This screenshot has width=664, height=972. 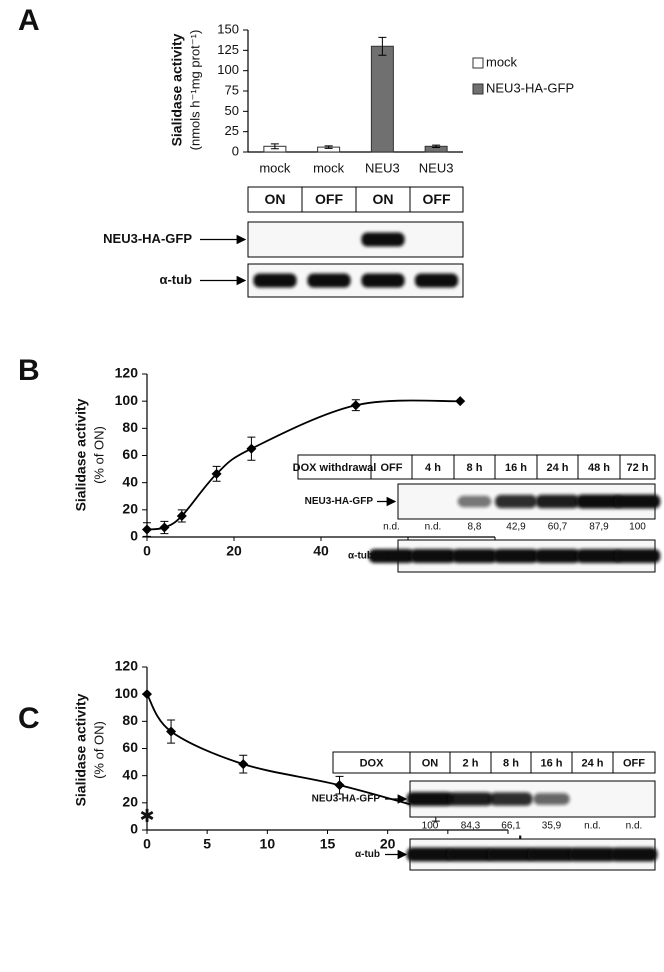 What do you see at coordinates (81, 749) in the screenshot?
I see `y-axis-label: Sialidase activity` at bounding box center [81, 749].